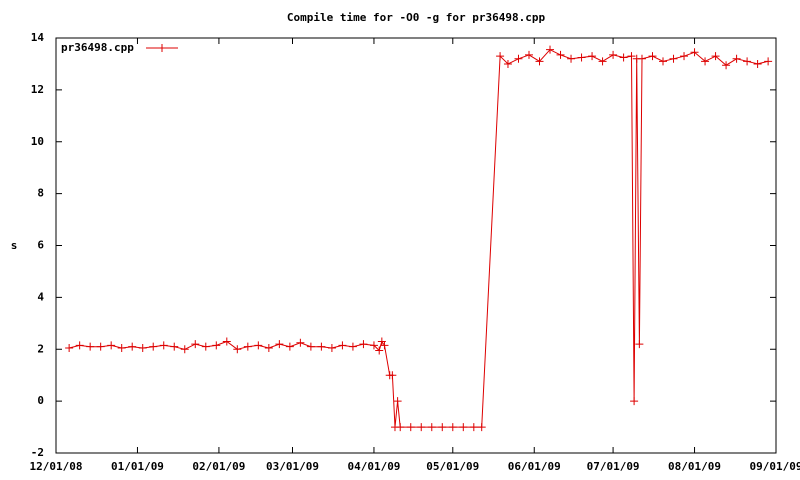 The image size is (800, 480). What do you see at coordinates (37, 141) in the screenshot?
I see `y-tick-label: 10` at bounding box center [37, 141].